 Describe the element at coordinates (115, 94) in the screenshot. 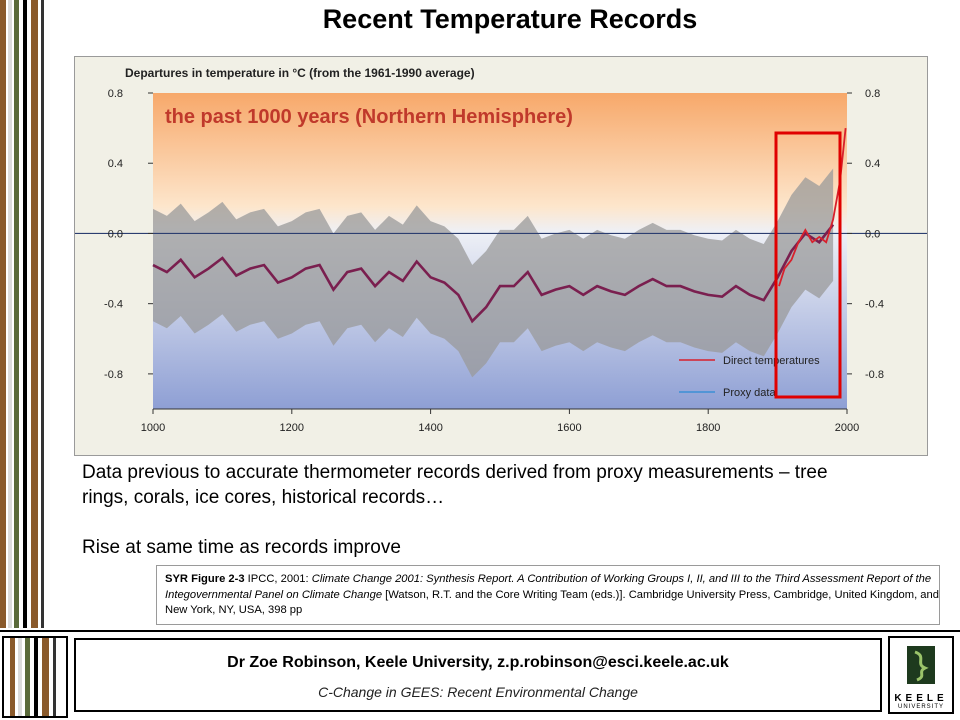

I see `y-tick-label-left: 0.8` at that location.